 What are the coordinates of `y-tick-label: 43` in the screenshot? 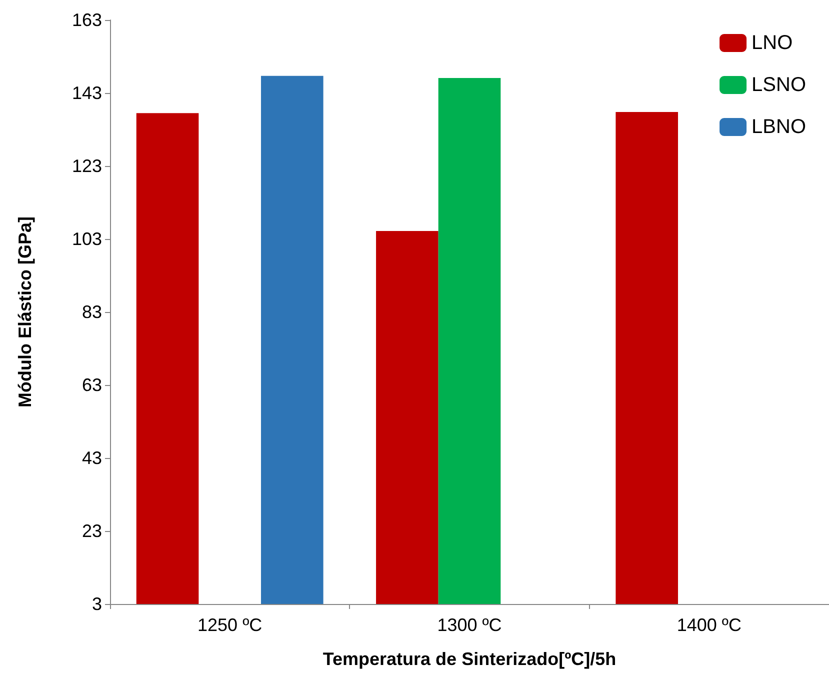 It's located at (92, 458).